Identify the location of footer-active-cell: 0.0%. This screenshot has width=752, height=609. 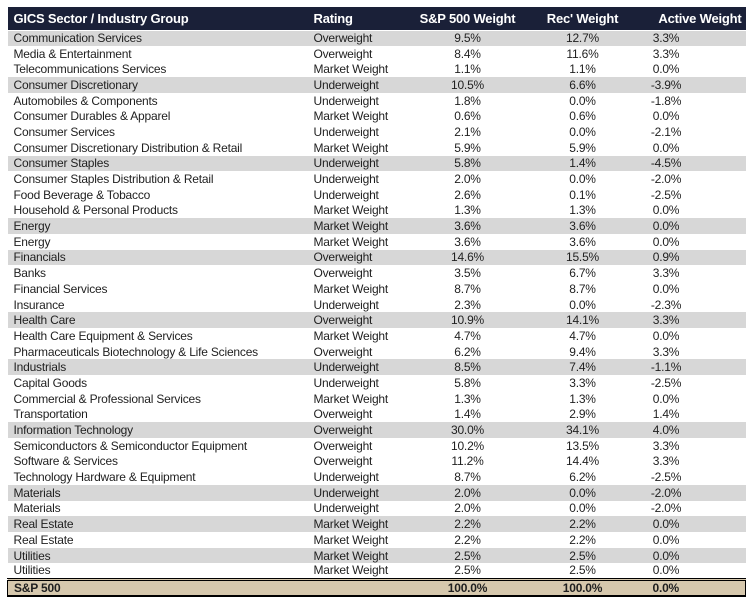
(692, 587).